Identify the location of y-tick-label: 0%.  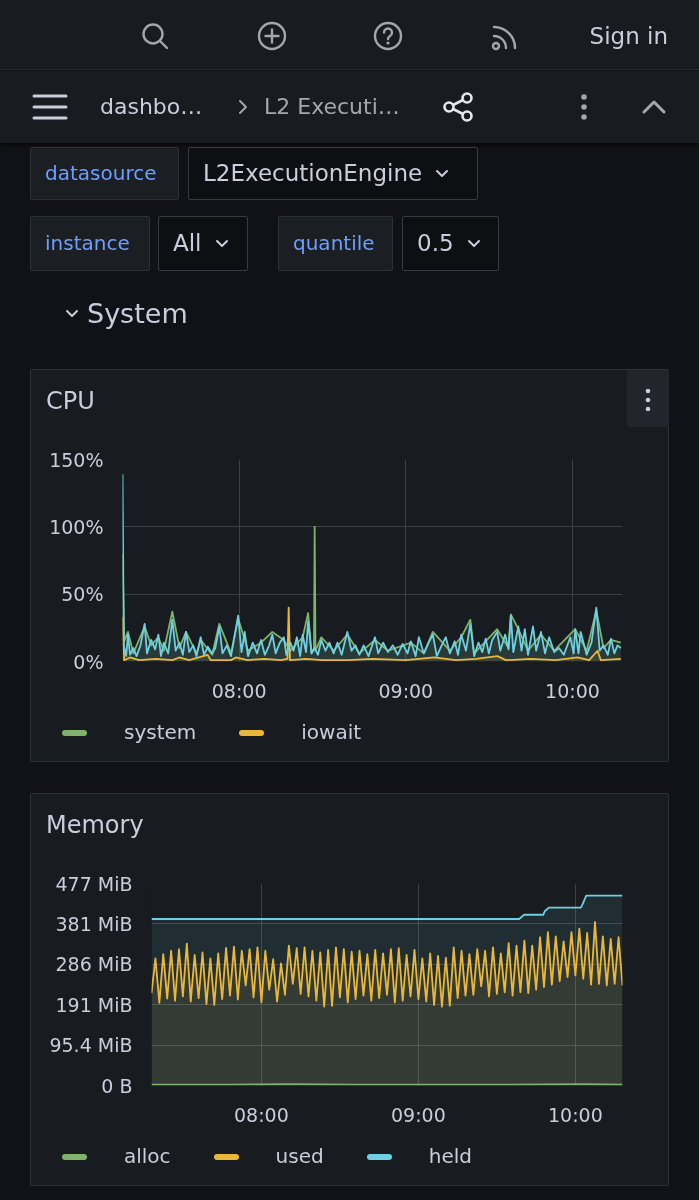
(88, 661).